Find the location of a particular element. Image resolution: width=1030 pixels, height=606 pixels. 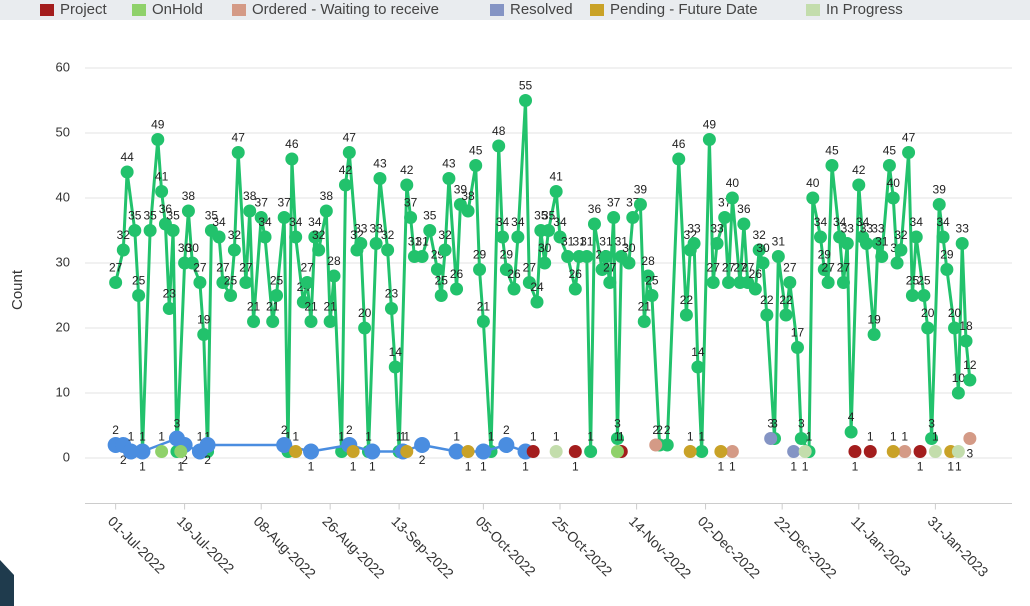

x-tick-label: 26-Aug-2022 is located at coordinates (353, 547).